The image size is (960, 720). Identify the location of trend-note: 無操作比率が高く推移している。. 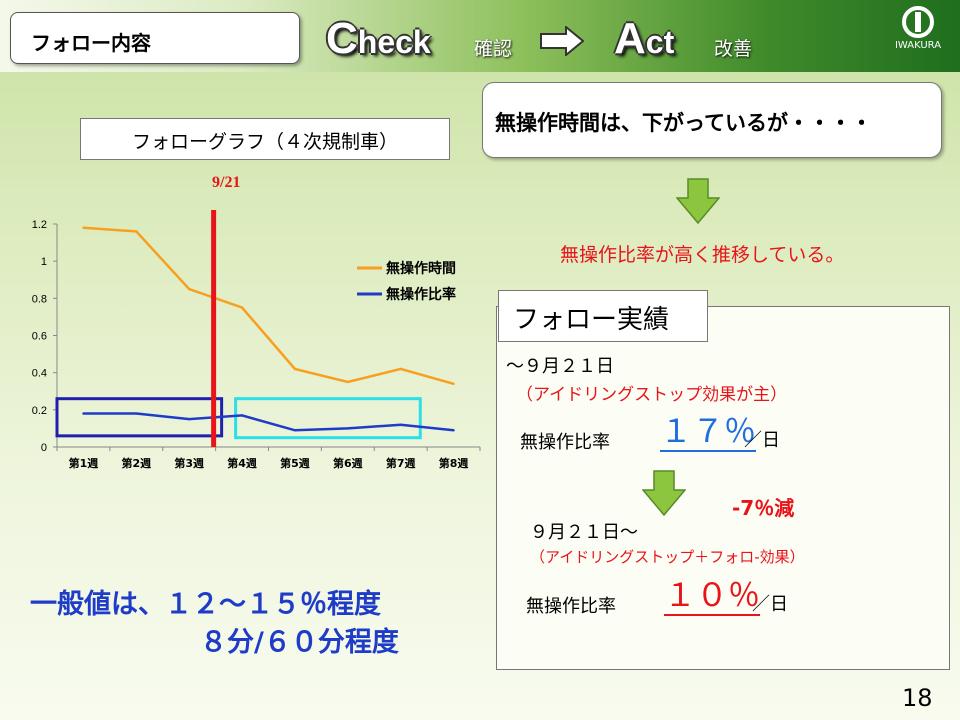
(702, 255).